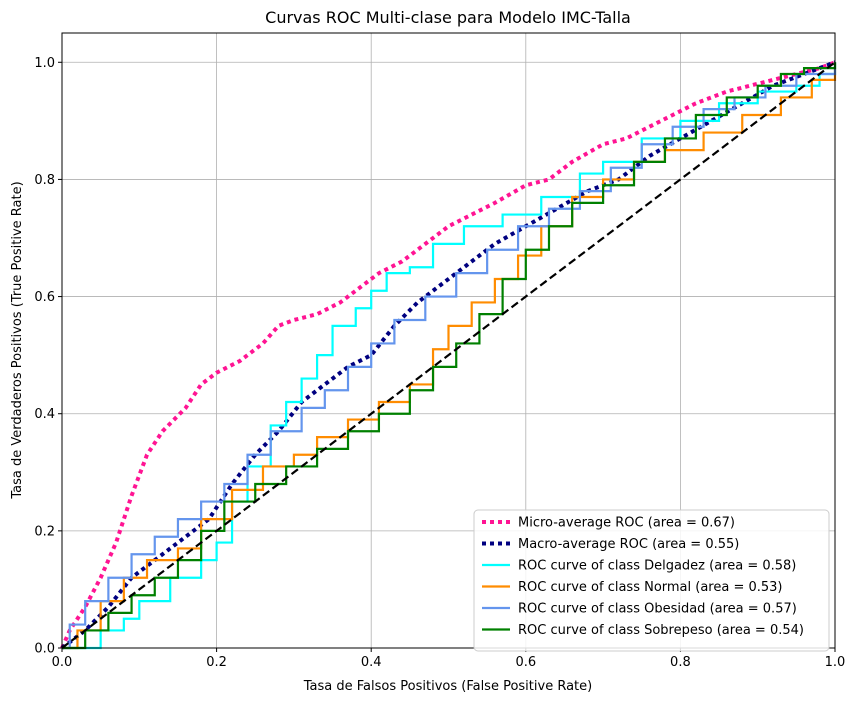 The width and height of the screenshot is (857, 701). What do you see at coordinates (835, 662) in the screenshot?
I see `x-tick-label: 1.0` at bounding box center [835, 662].